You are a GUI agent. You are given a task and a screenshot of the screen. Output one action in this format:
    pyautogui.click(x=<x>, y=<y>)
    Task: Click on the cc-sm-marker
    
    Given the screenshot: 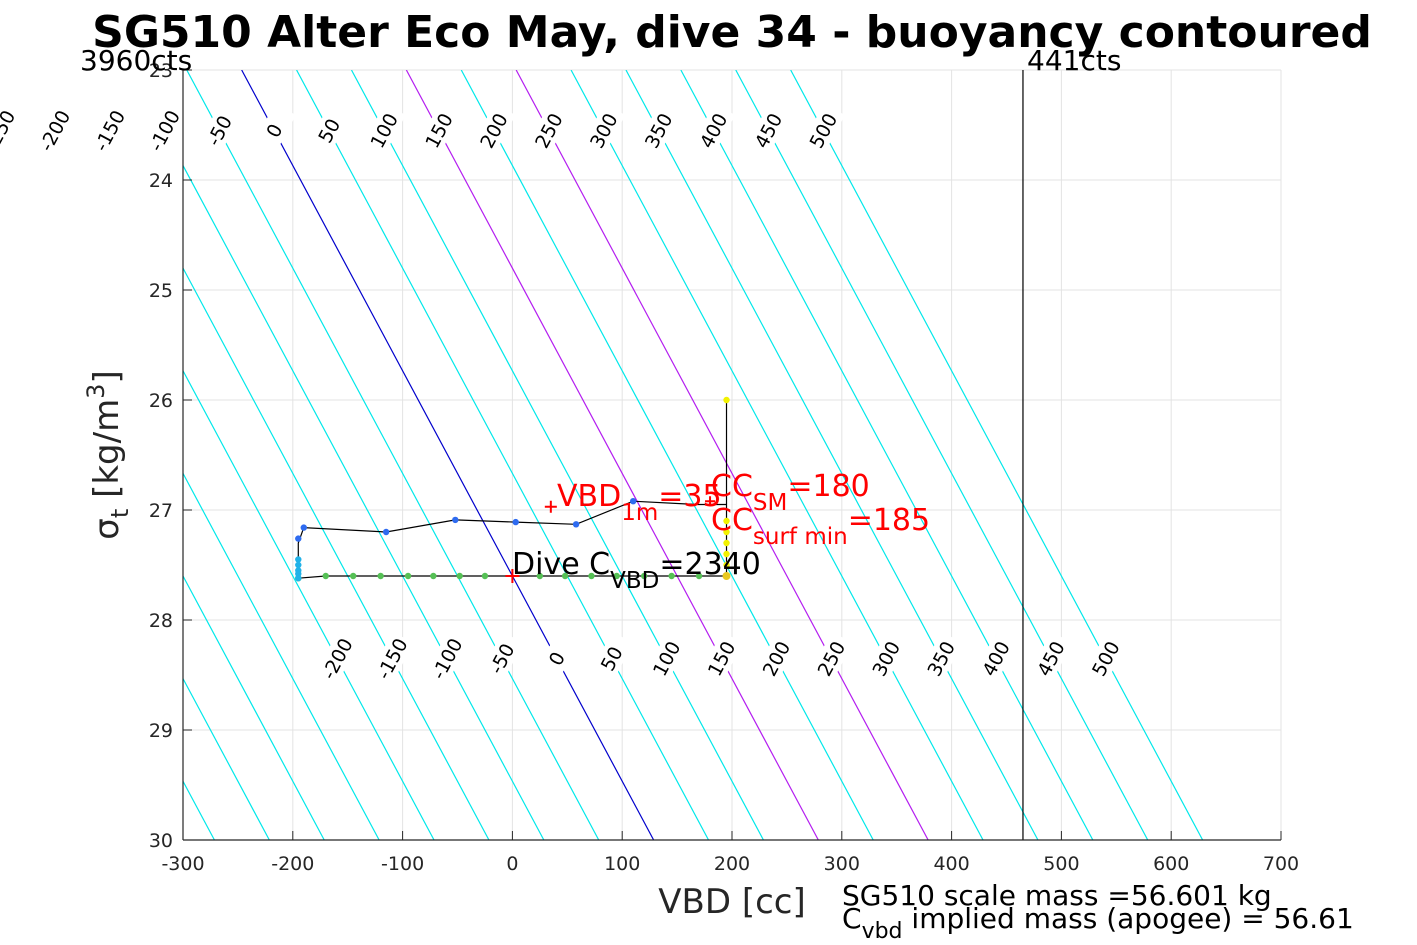 What is the action you would take?
    pyautogui.click(x=710, y=501)
    